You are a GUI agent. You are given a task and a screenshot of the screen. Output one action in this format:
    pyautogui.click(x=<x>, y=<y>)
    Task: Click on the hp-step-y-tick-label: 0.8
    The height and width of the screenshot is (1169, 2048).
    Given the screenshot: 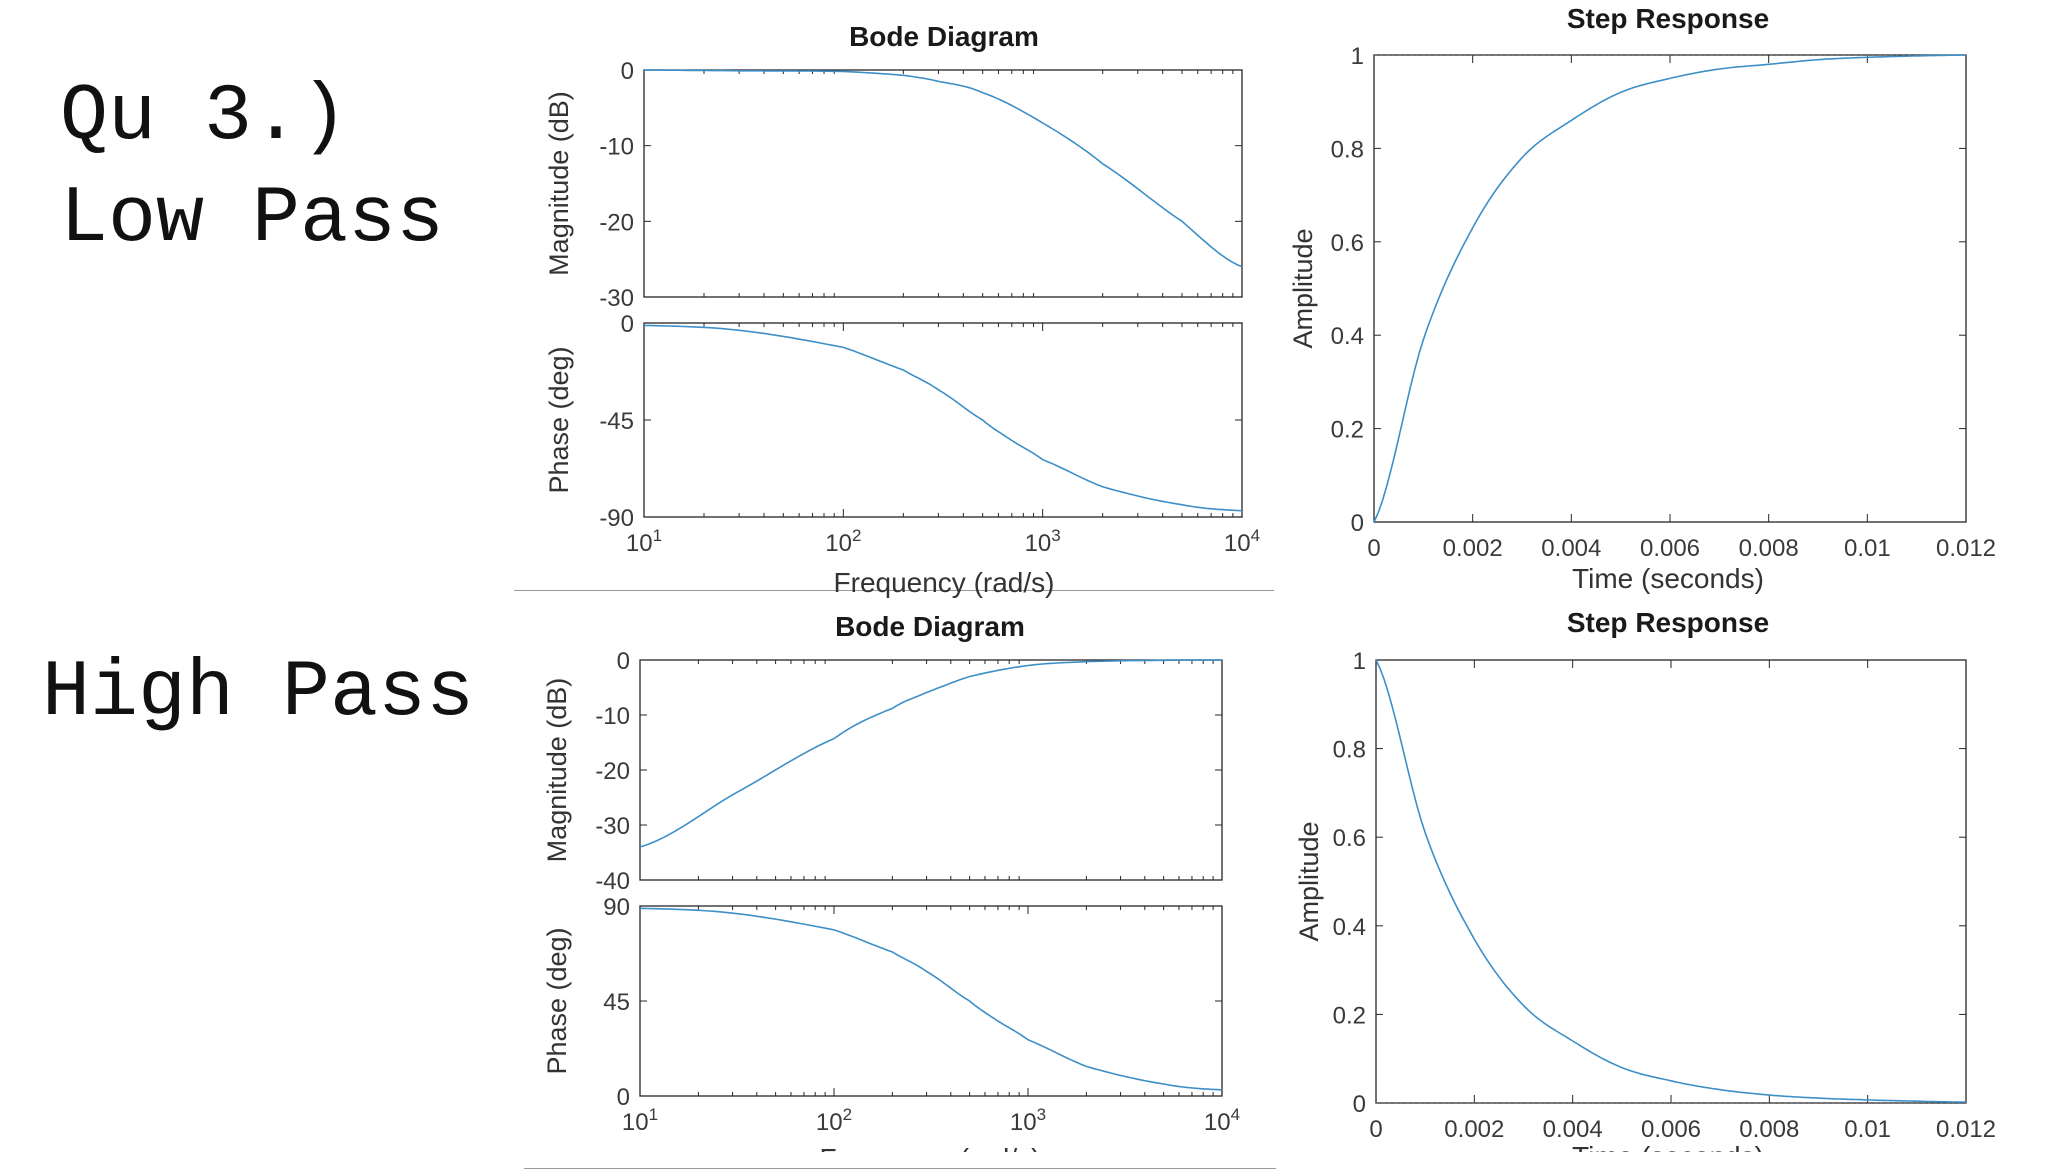 What is the action you would take?
    pyautogui.click(x=1349, y=750)
    